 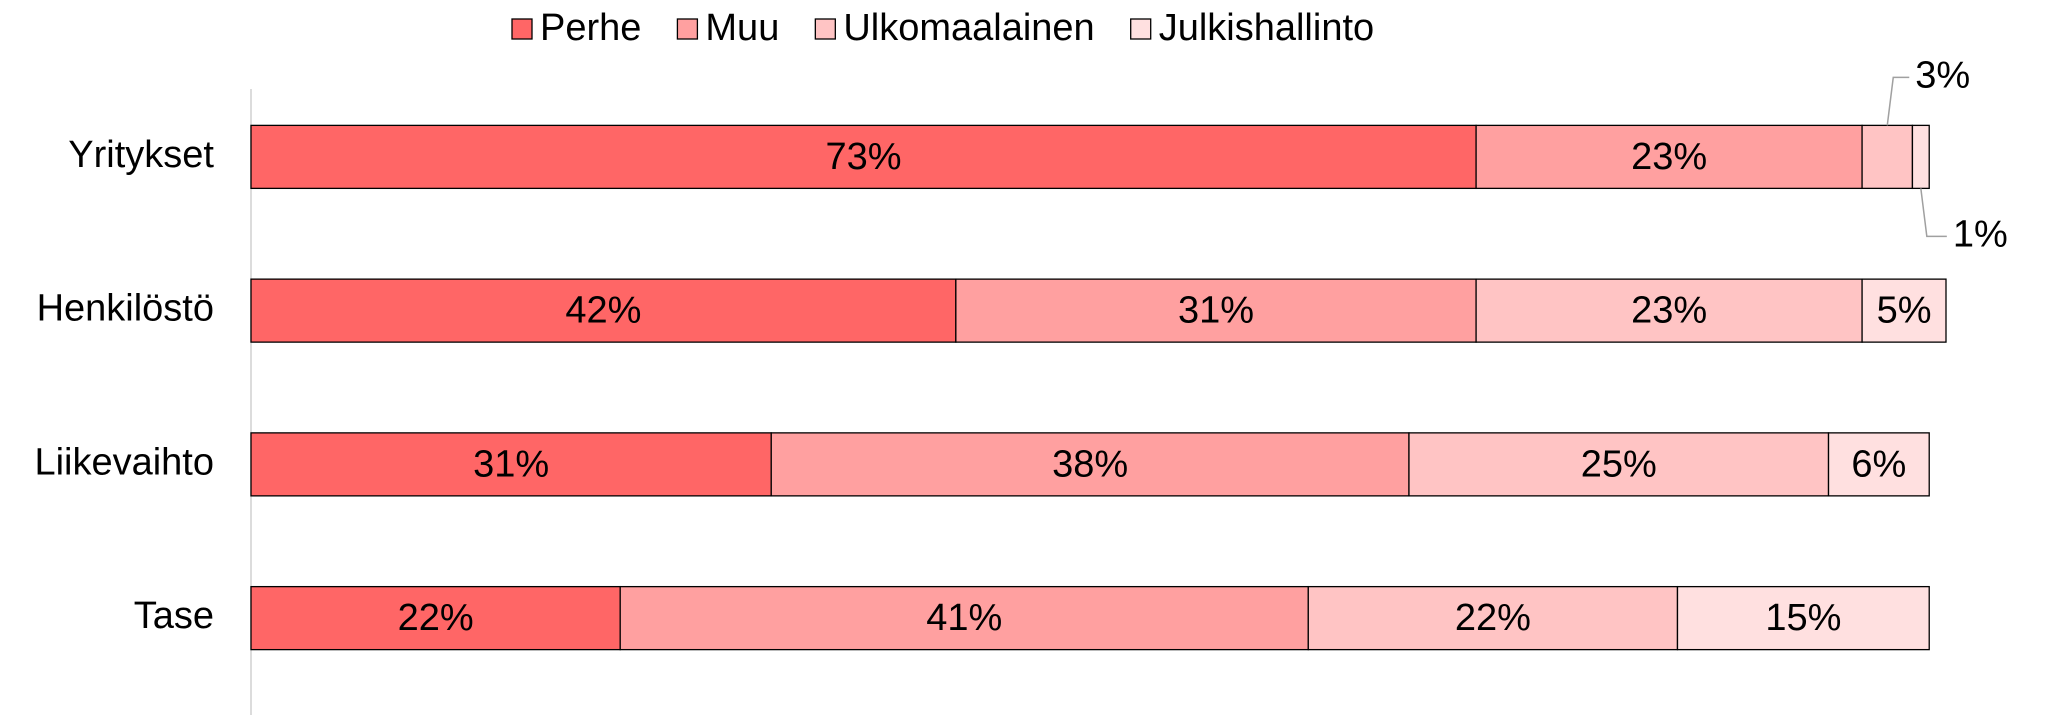 I want to click on data-label: 73%, so click(x=864, y=157).